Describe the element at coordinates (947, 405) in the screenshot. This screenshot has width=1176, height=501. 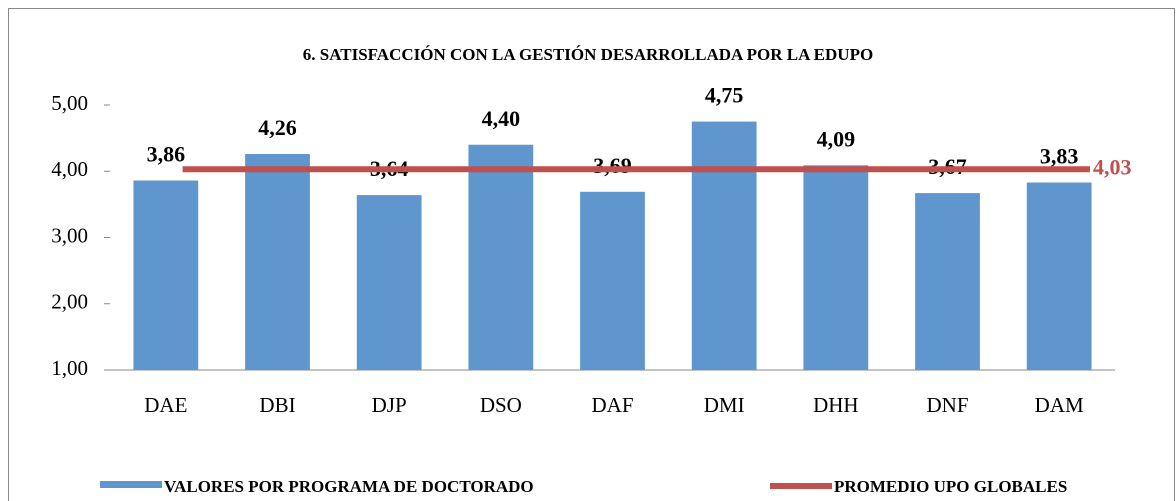
I see `x-tick-label: DNF` at that location.